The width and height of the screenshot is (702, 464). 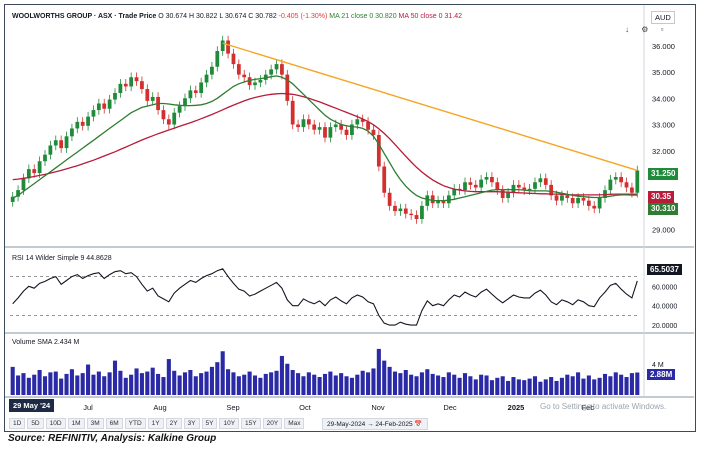 What do you see at coordinates (95, 423) in the screenshot?
I see `range-button-3m: 3M` at bounding box center [95, 423].